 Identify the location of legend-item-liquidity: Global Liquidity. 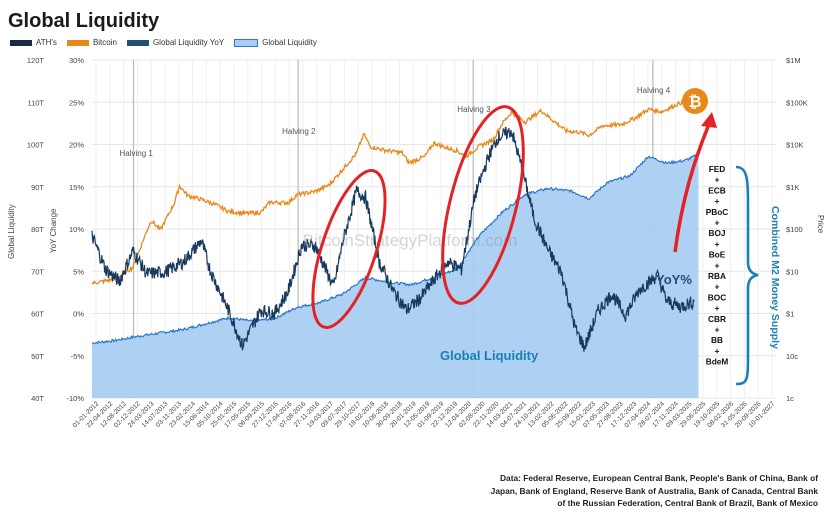
(275, 42).